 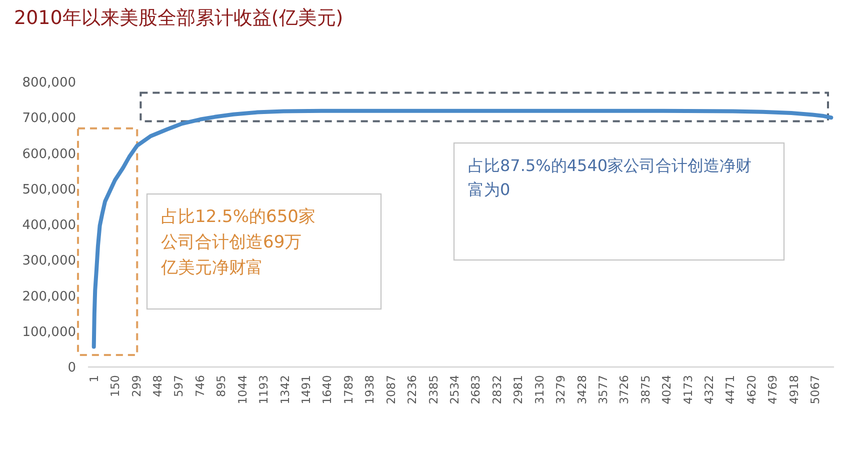 I want to click on x-tick-label: 1789, so click(x=348, y=389).